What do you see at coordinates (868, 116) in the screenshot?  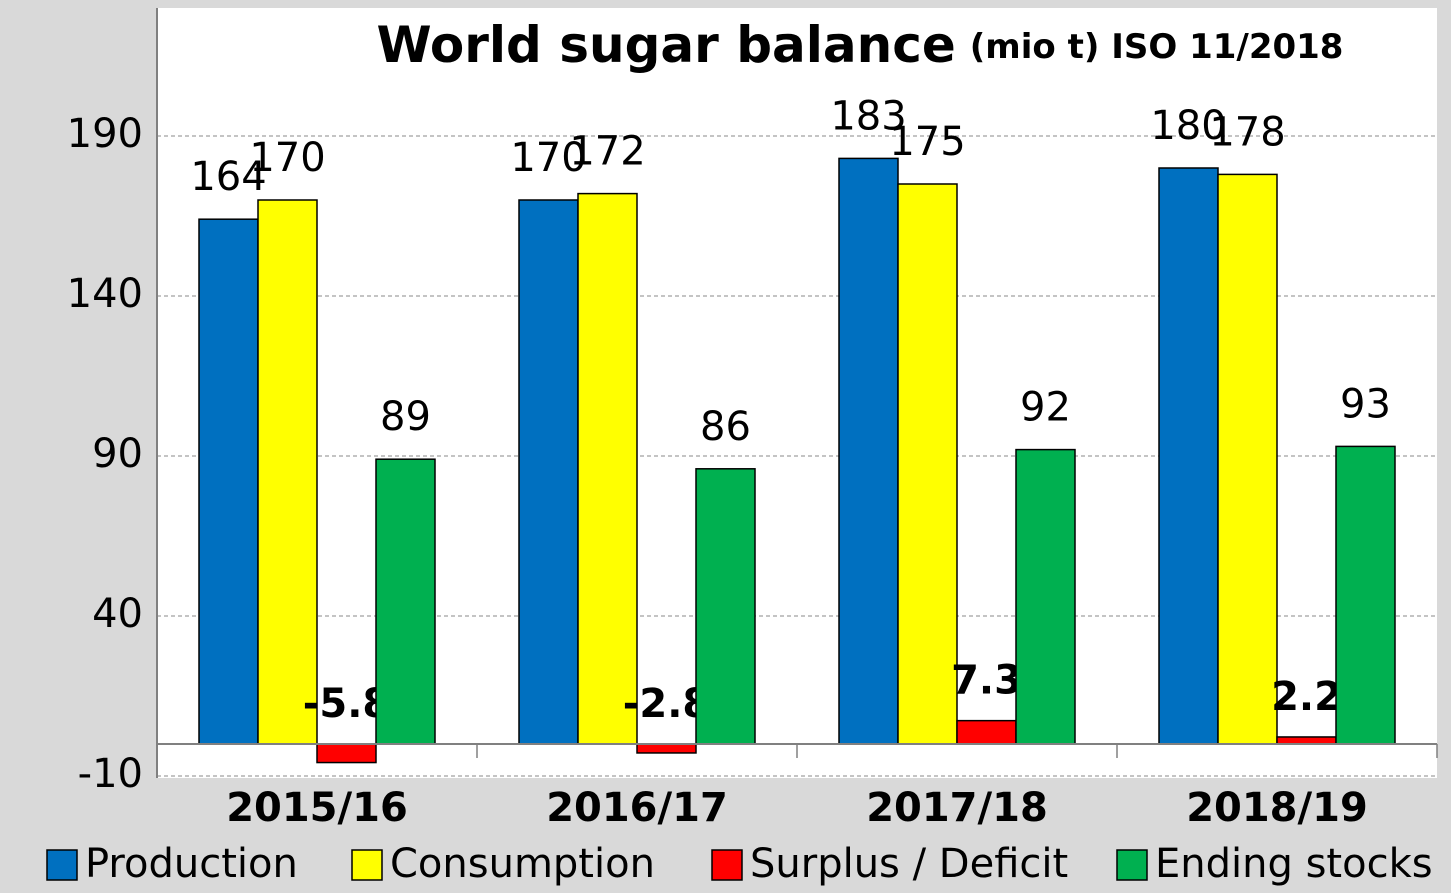 I see `data-label: 183` at bounding box center [868, 116].